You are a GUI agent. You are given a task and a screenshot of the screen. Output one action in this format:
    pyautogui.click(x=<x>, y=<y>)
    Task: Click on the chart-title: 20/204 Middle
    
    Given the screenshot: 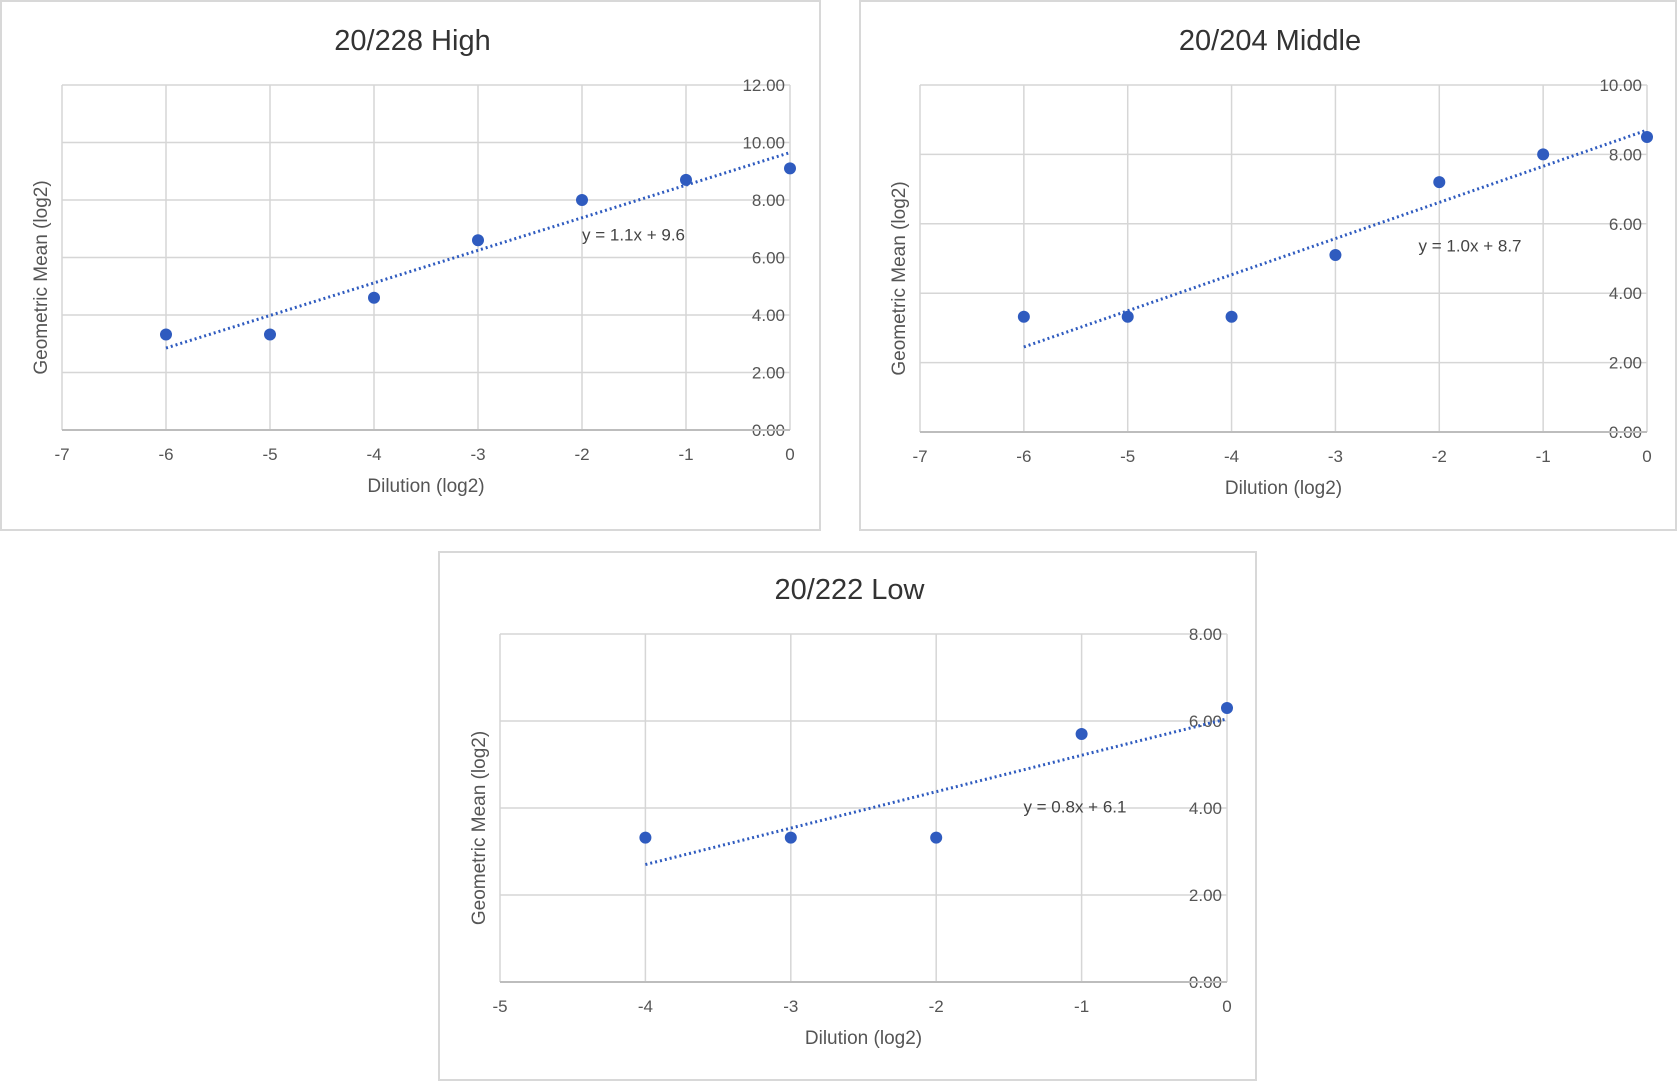 What is the action you would take?
    pyautogui.click(x=1270, y=41)
    